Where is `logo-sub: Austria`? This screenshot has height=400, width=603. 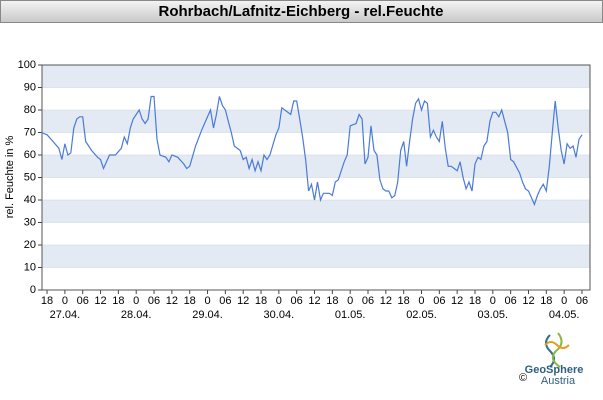
logo-sub: Austria is located at coordinates (558, 381).